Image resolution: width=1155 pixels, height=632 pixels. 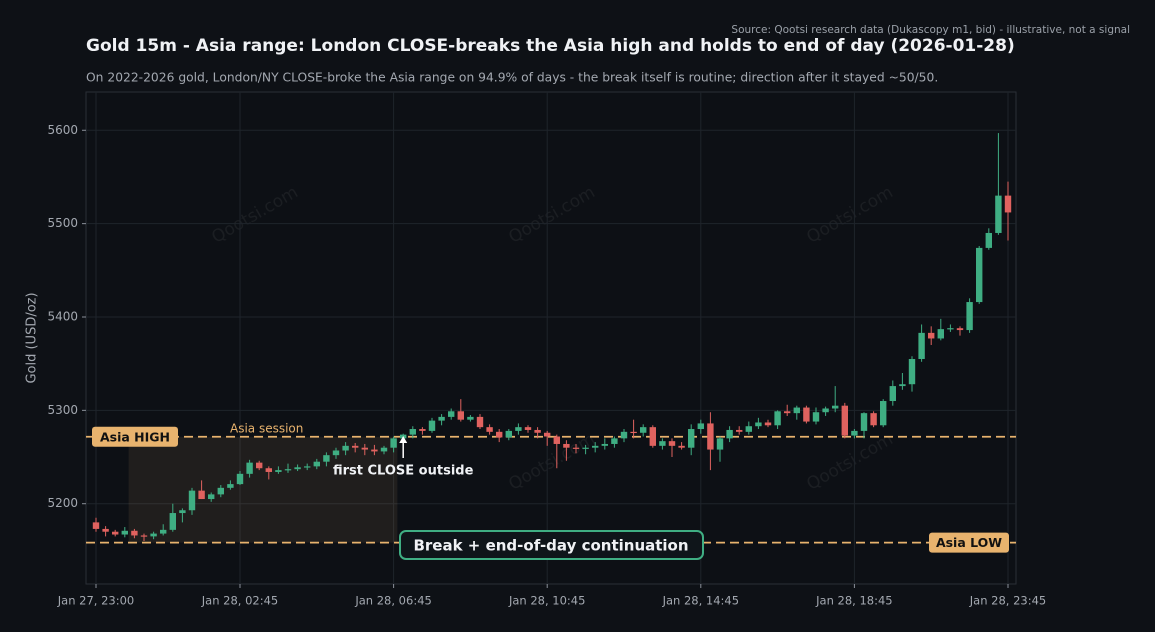 What do you see at coordinates (95, 601) in the screenshot?
I see `x-tick-label: Jan 27, 23:00` at bounding box center [95, 601].